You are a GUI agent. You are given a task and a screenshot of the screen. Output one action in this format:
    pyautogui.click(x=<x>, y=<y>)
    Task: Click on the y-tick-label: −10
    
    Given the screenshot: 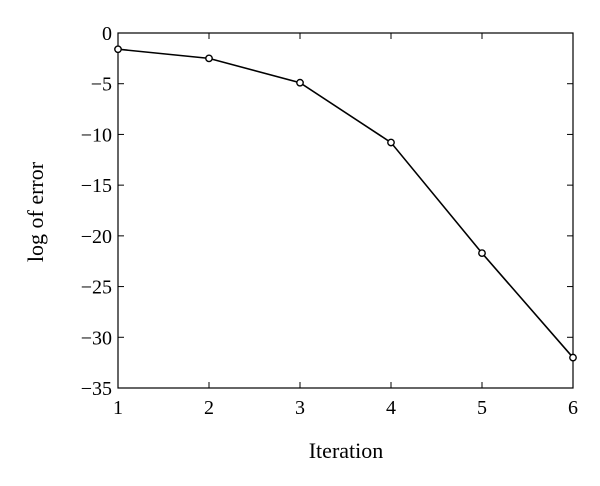 What is the action you would take?
    pyautogui.click(x=96, y=135)
    